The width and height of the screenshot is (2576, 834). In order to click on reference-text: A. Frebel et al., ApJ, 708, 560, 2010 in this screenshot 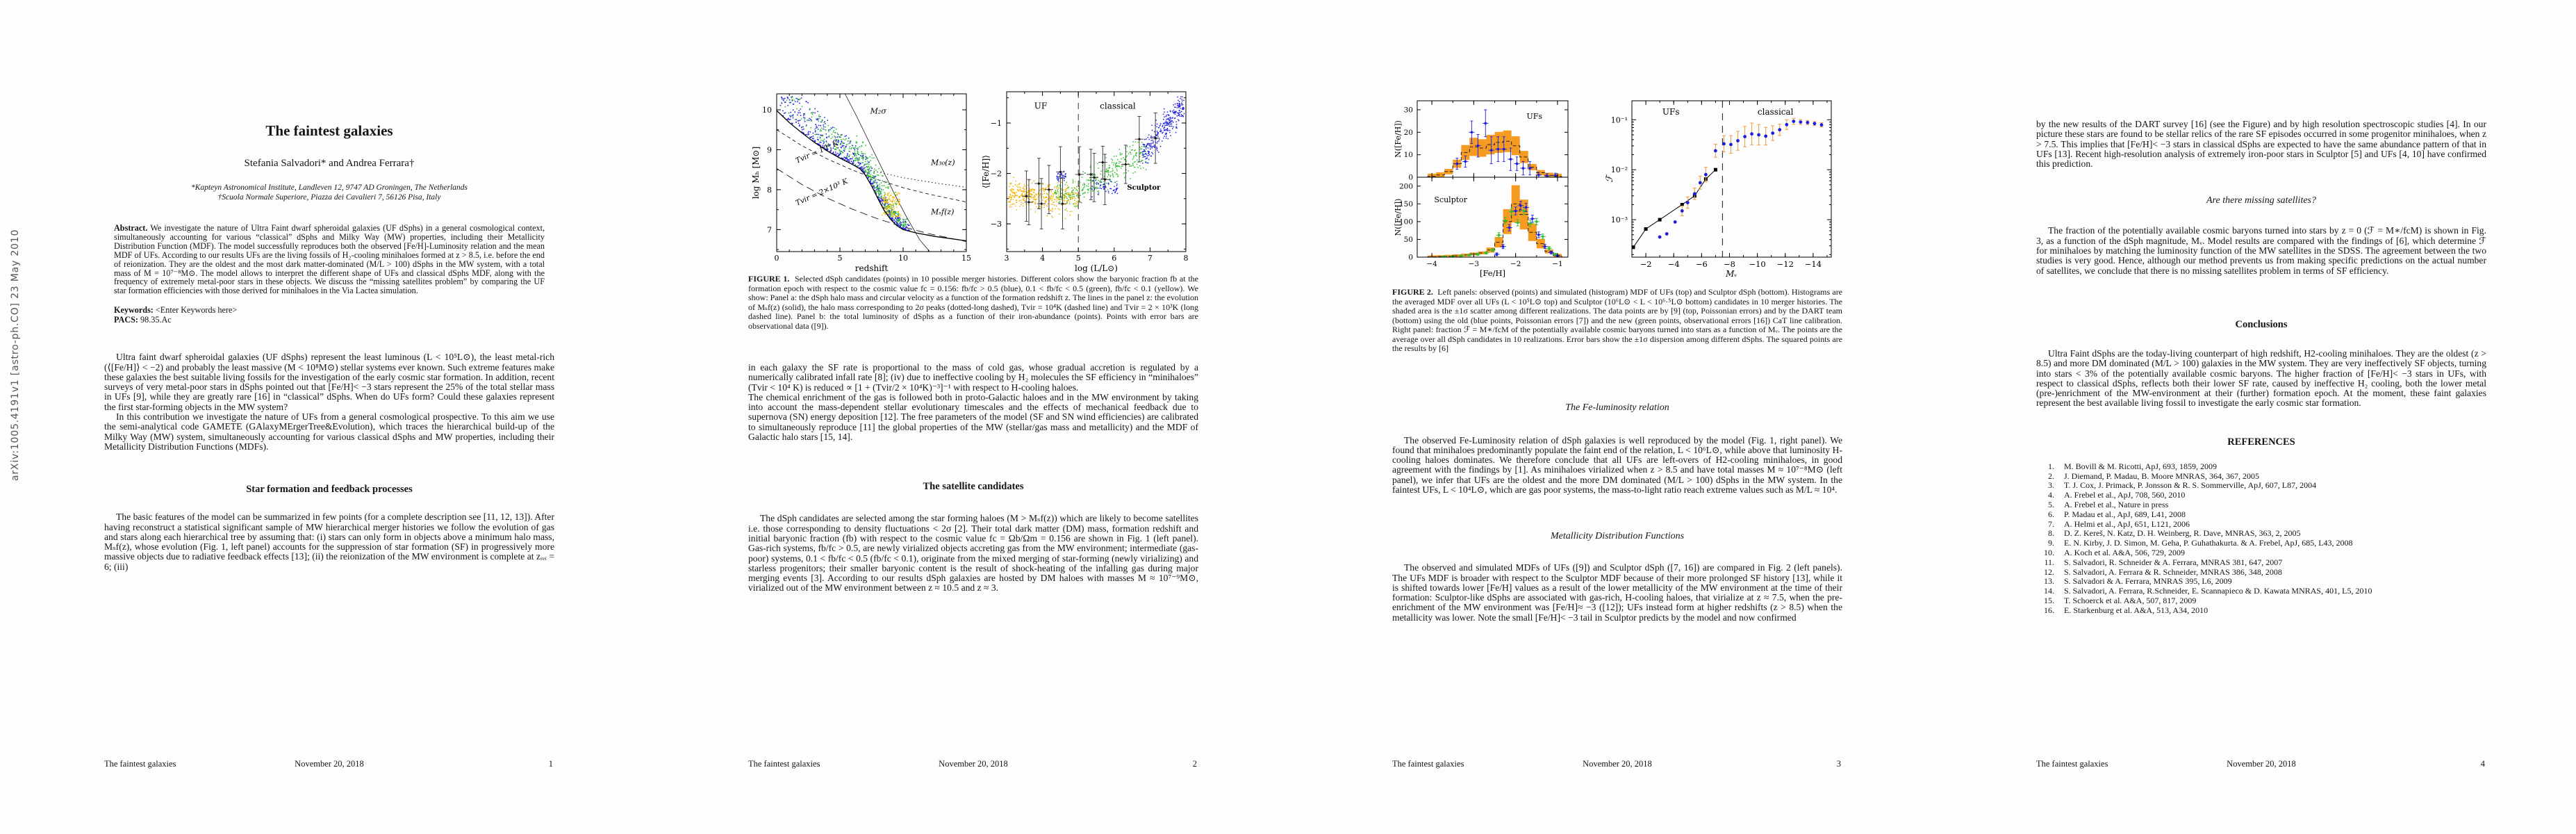, I will do `click(2125, 495)`.